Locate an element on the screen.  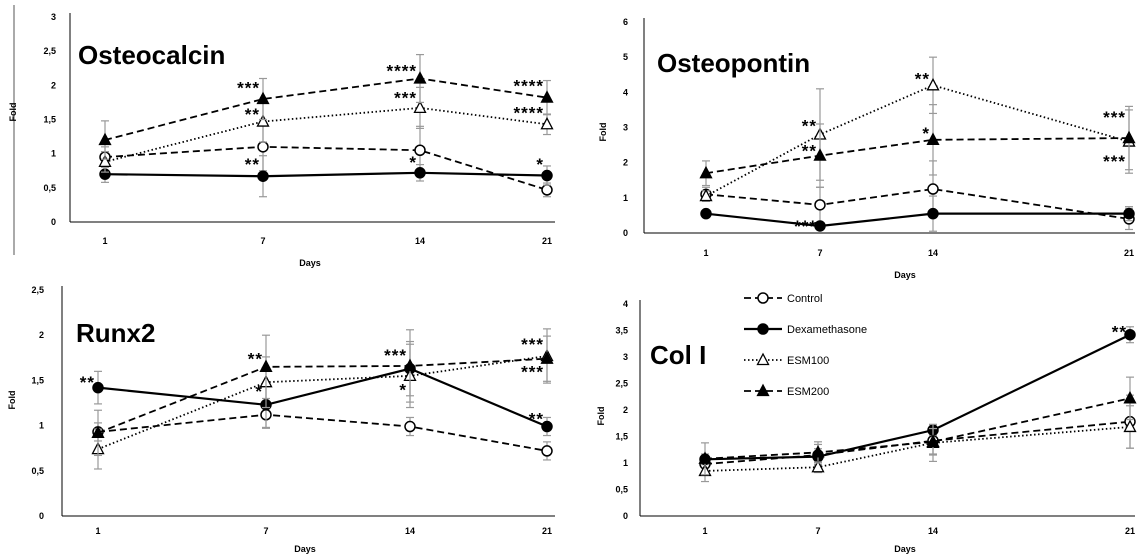
y-axis-label: Fold is located at coordinates (12, 400).